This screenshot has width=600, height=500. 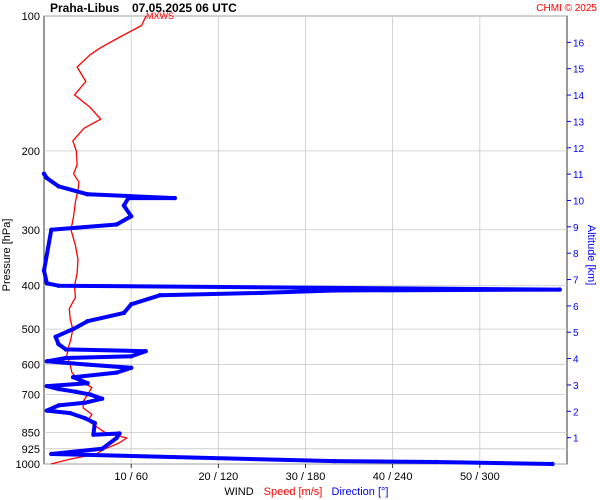 I want to click on x-tick-label: 50 / 300, so click(x=480, y=477).